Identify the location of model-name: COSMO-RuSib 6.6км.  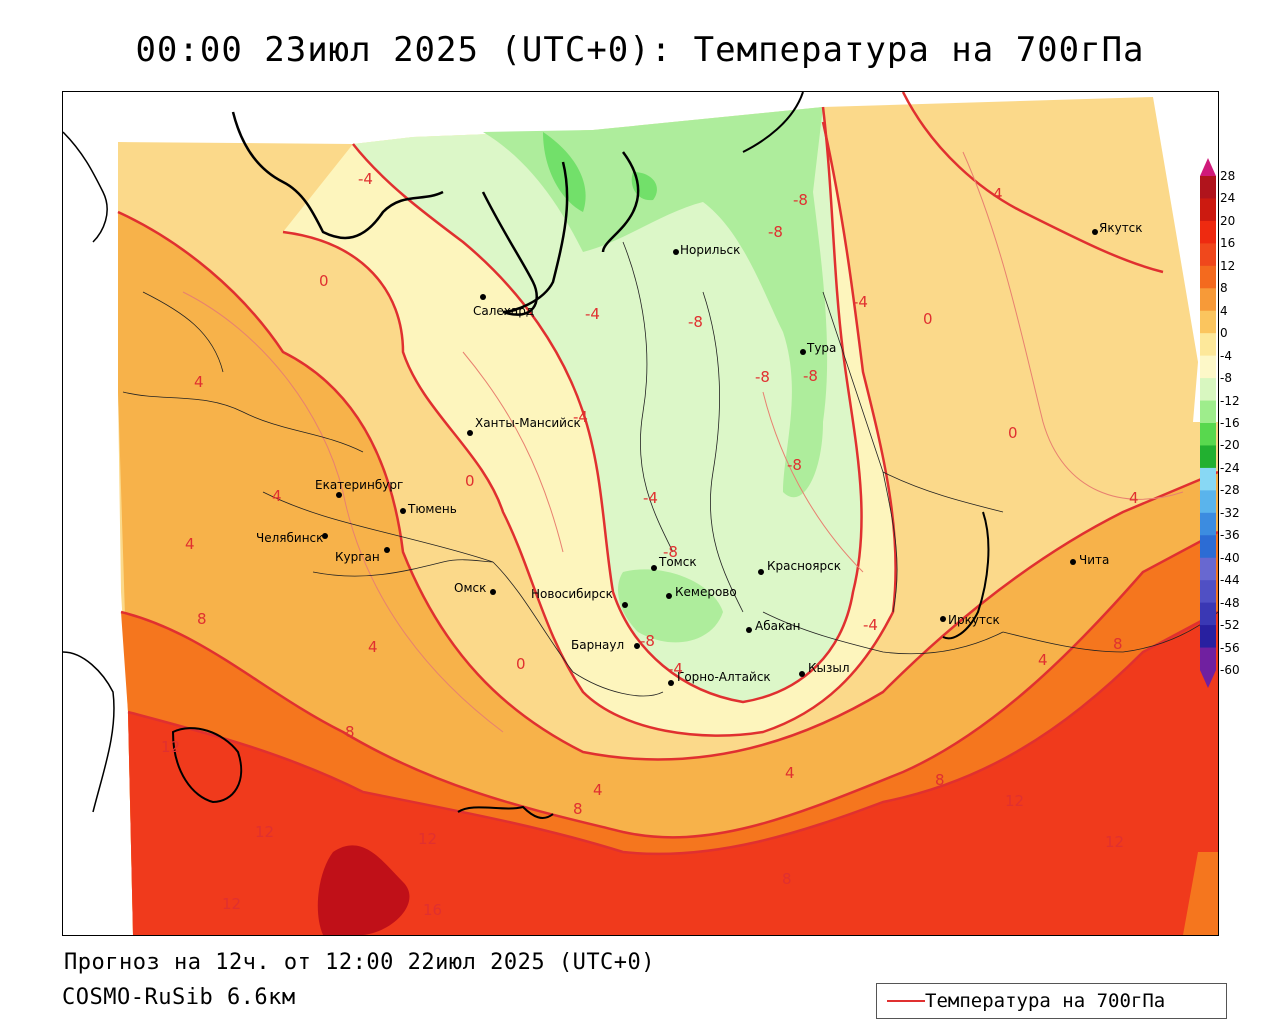
(179, 997).